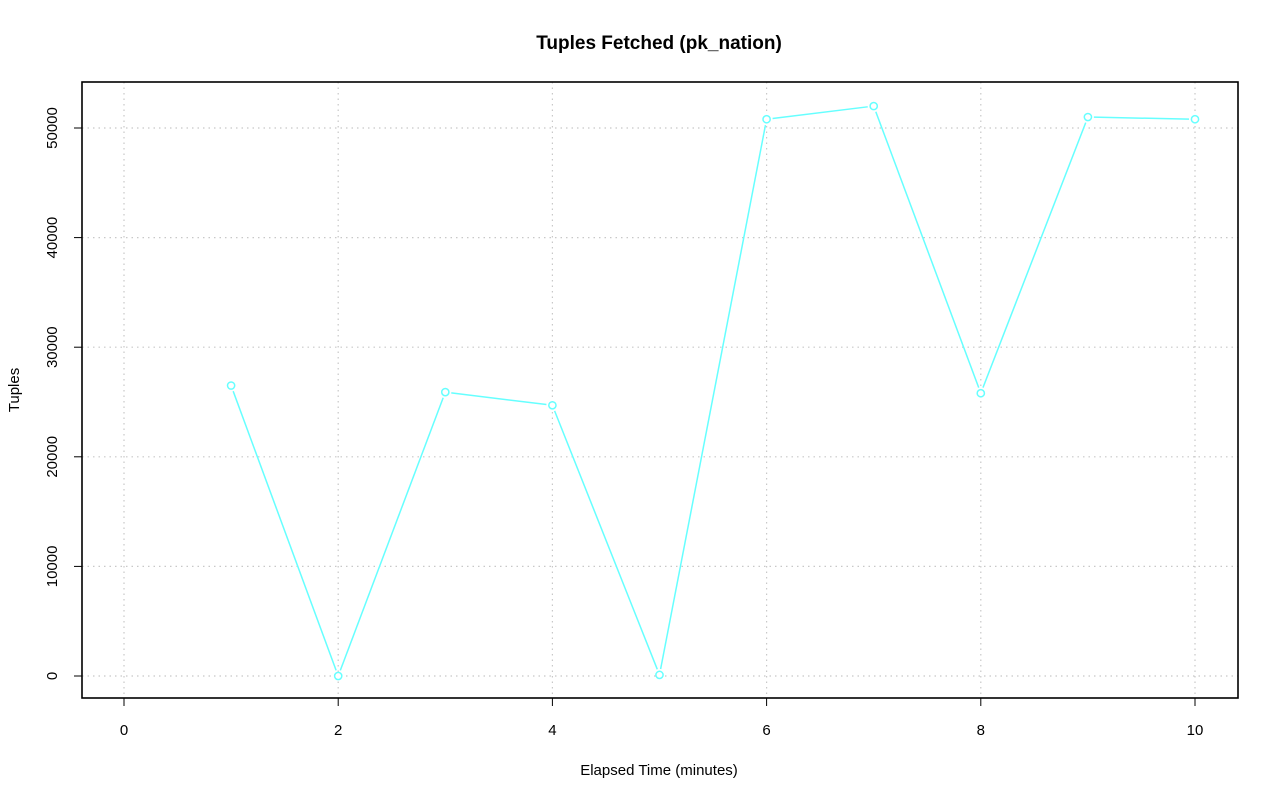 Image resolution: width=1280 pixels, height=801 pixels. I want to click on x-axis-label: Elapsed Time (minutes), so click(659, 770).